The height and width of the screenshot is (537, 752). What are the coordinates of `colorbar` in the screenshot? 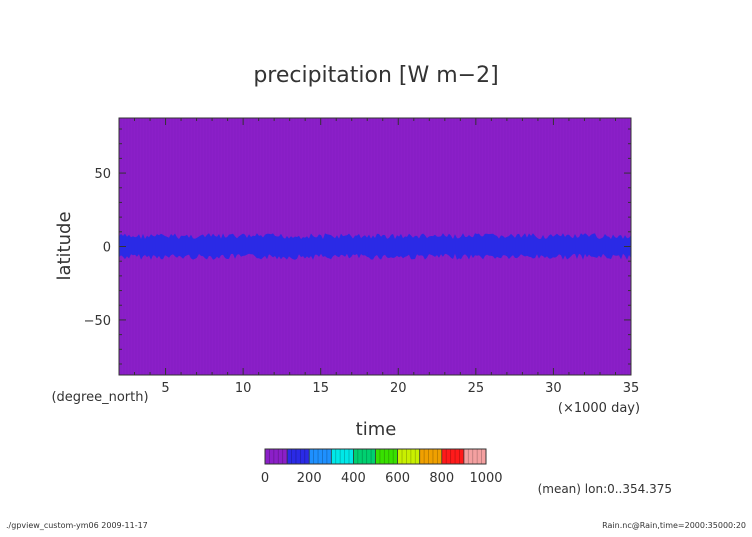 It's located at (375, 456).